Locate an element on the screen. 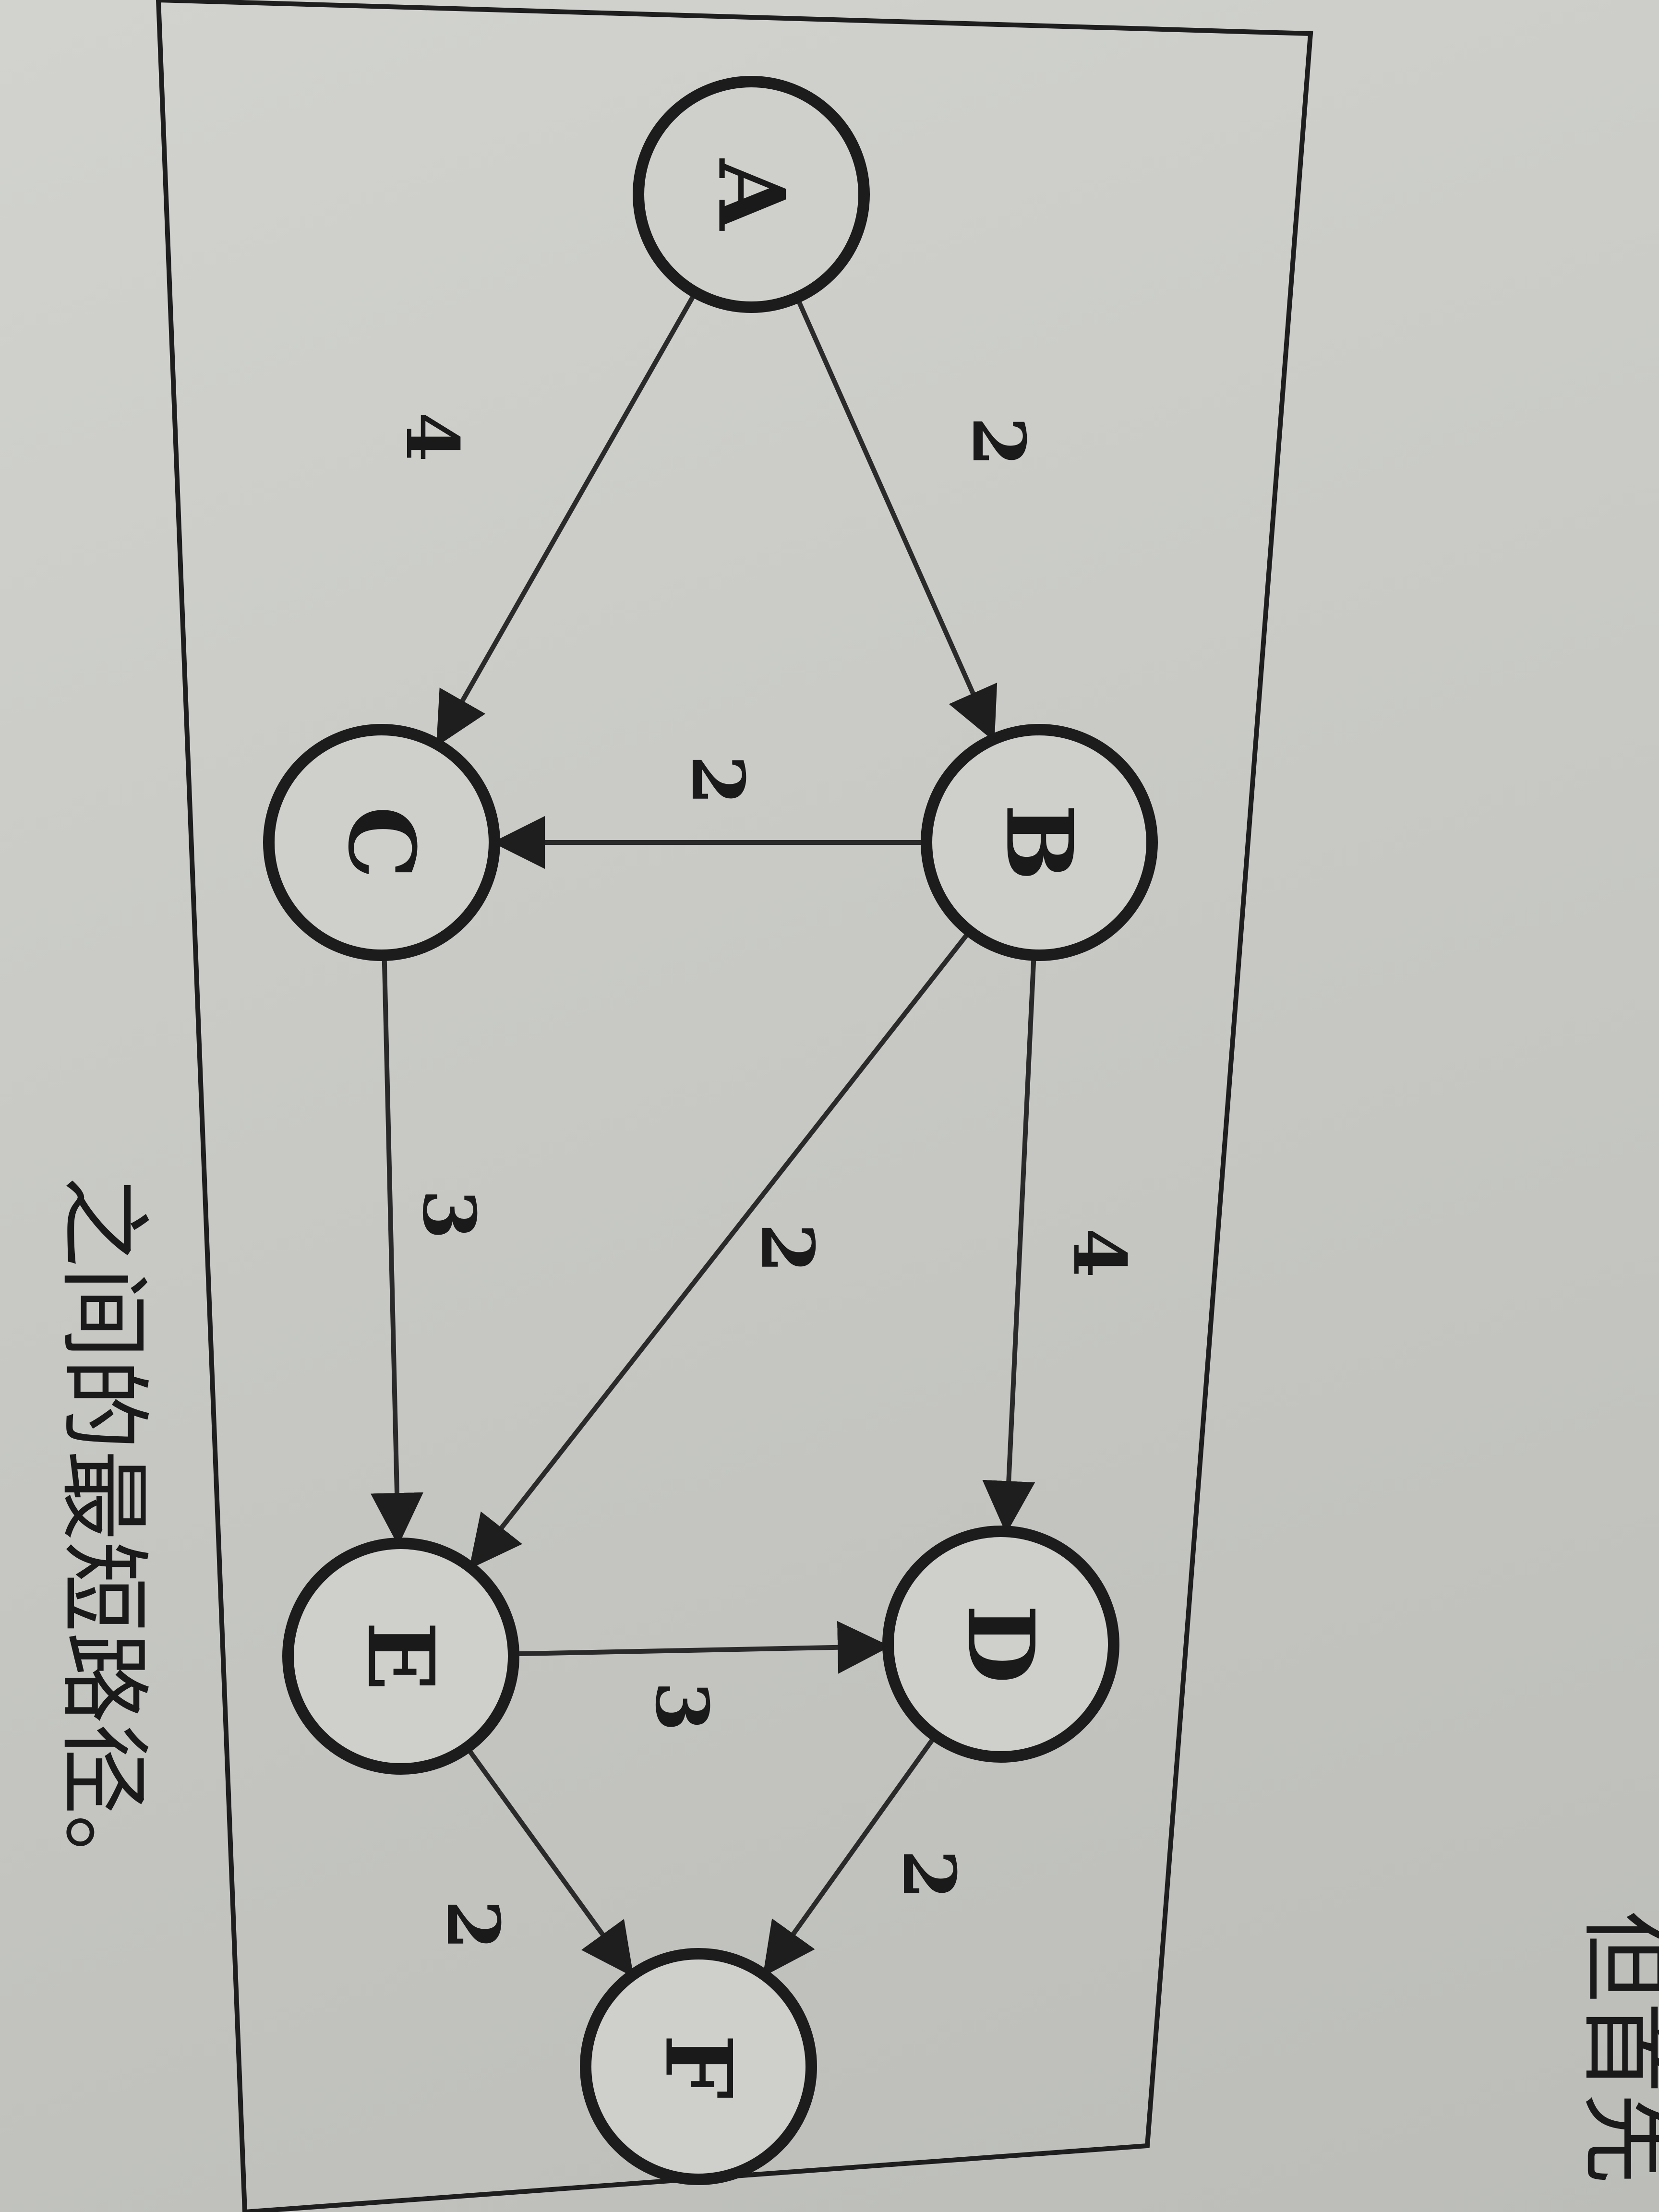 The width and height of the screenshot is (1659, 2212). edge-weight-b-c: 2 is located at coordinates (717, 780).